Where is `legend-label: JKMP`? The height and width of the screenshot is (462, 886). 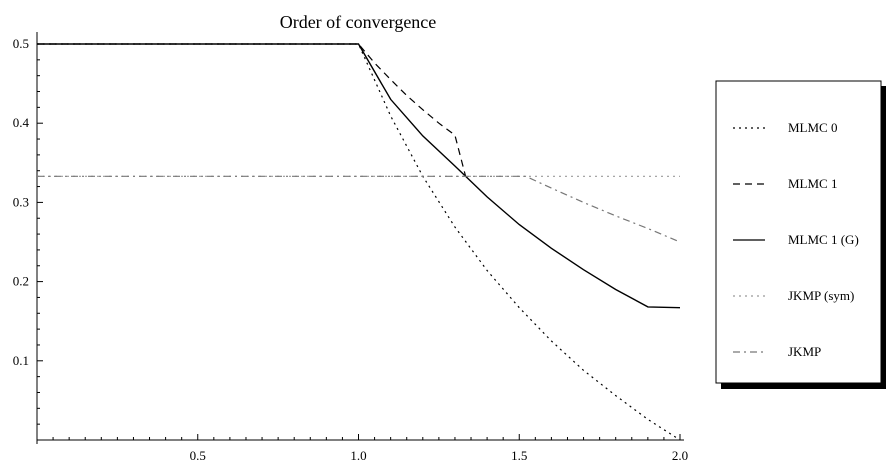 legend-label: JKMP is located at coordinates (804, 351).